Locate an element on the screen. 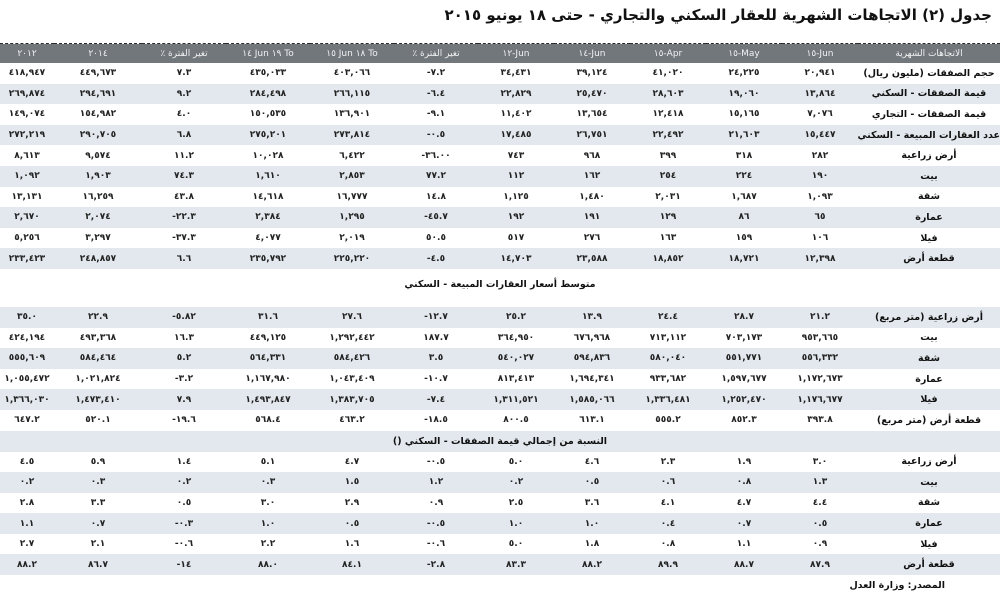  table-cell: ١,٦٩٤,٣٤١ is located at coordinates (592, 379).